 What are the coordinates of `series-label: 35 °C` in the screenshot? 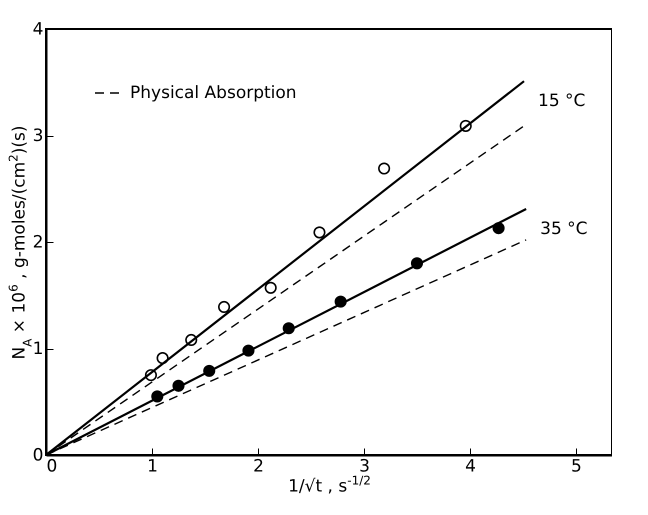 It's located at (564, 228).